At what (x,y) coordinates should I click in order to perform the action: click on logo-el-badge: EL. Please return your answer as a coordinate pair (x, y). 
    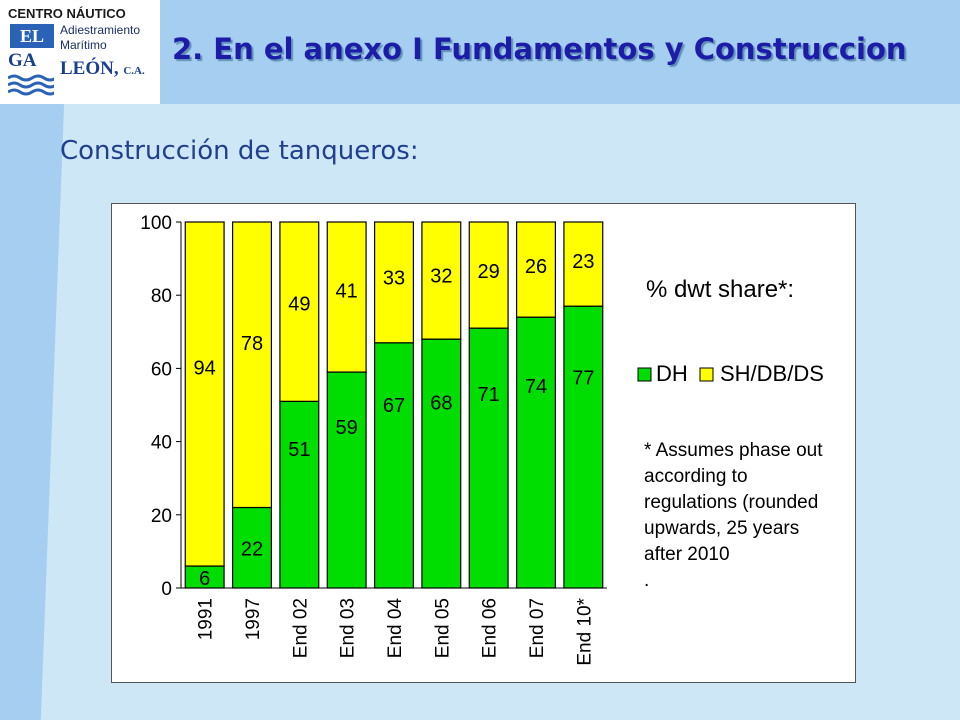
    Looking at the image, I should click on (32, 36).